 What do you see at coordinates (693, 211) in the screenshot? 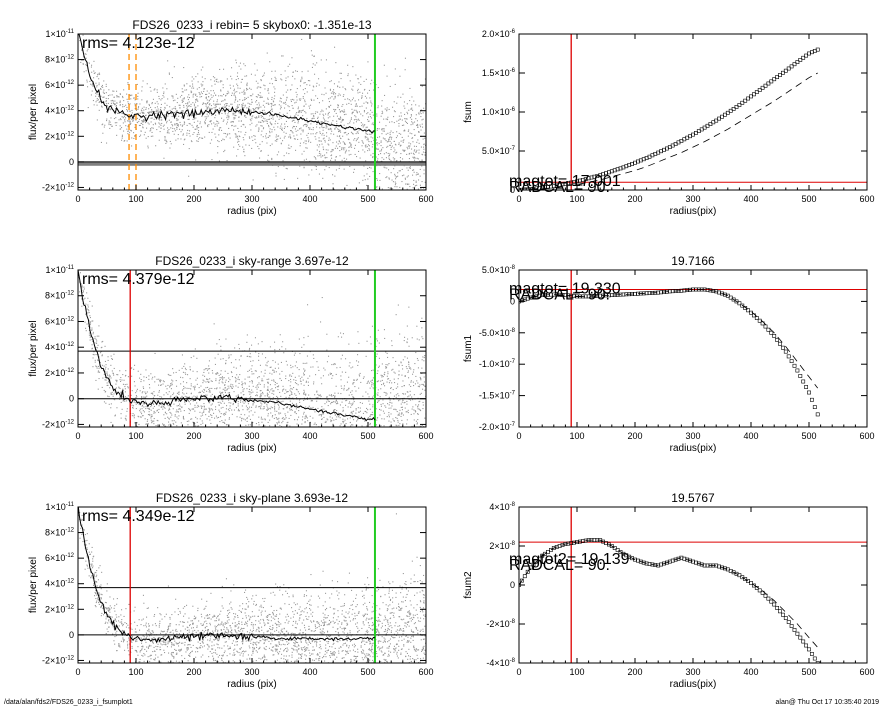
I see `x-axis-label: radius(pix)` at bounding box center [693, 211].